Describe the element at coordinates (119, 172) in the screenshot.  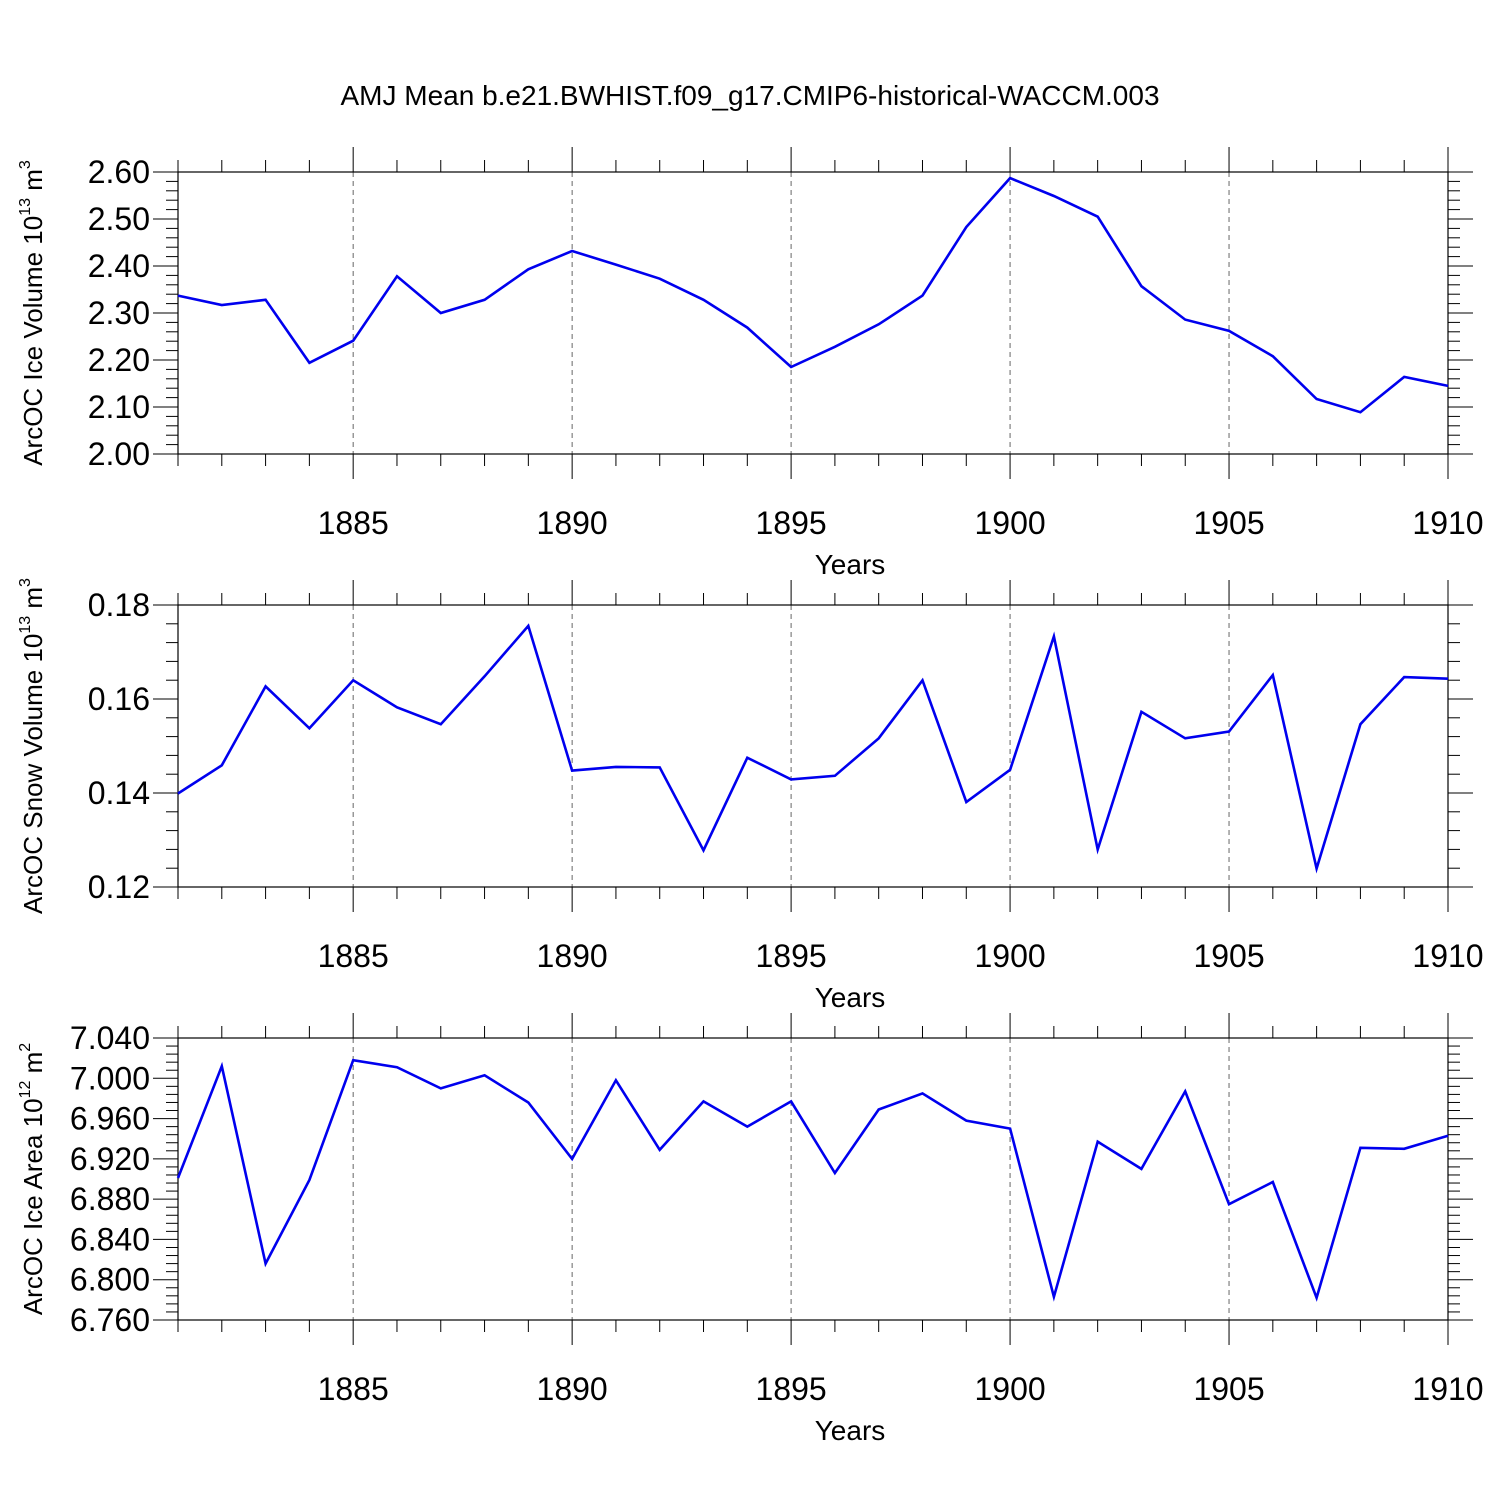
I see `y-tick-label: 2.60` at that location.